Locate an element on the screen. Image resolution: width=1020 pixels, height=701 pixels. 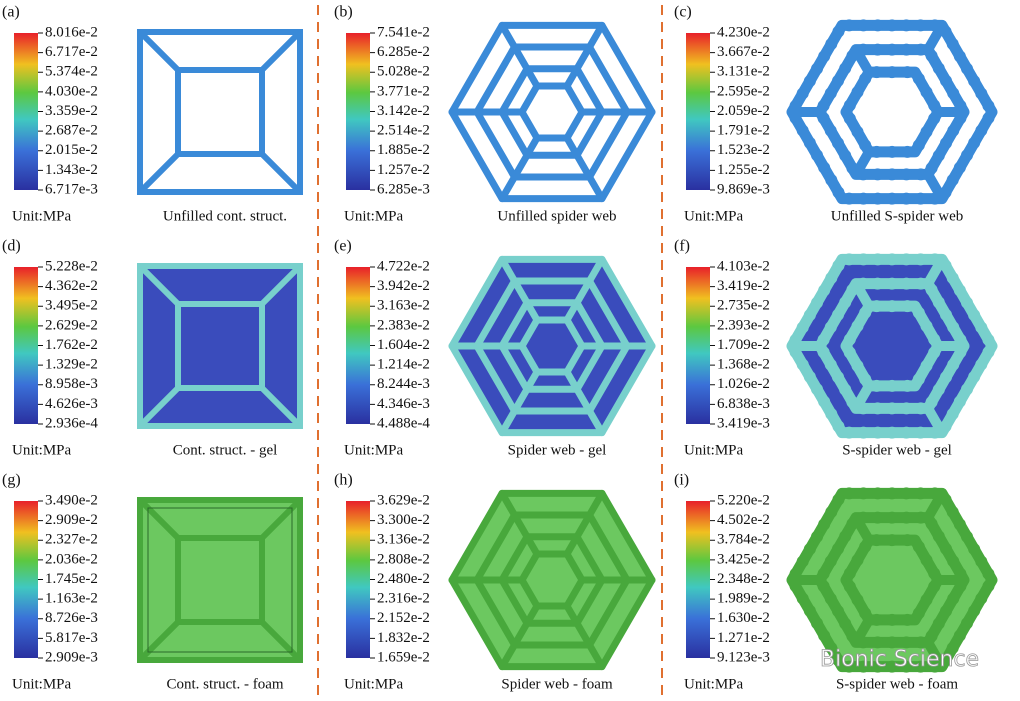
tick-label: 2.393e-2 is located at coordinates (743, 325).